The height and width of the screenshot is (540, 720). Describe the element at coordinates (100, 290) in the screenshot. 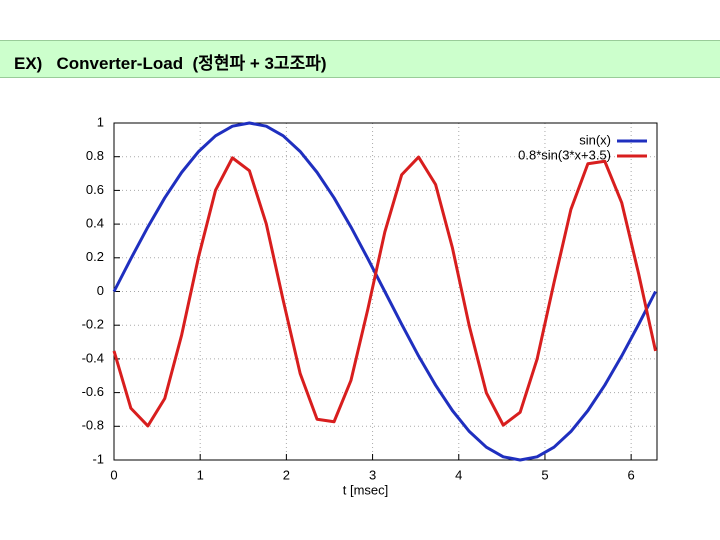

I see `y-tick-label: 0` at that location.